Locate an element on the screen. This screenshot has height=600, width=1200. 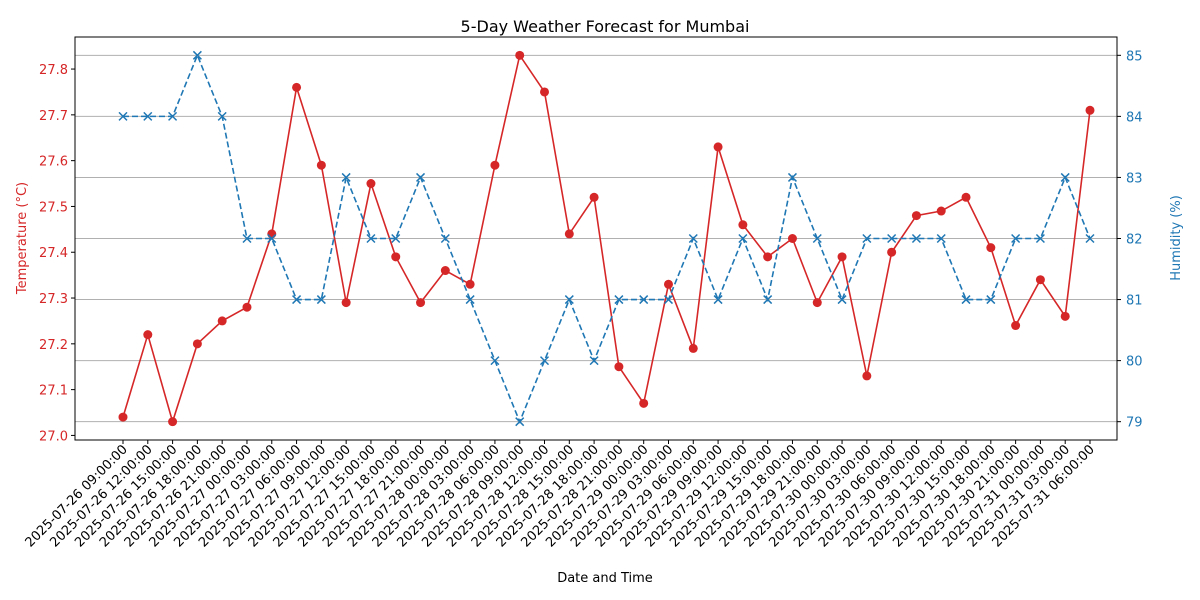
chart-title: 5-Day Weather Forecast for Mumbai is located at coordinates (605, 26).